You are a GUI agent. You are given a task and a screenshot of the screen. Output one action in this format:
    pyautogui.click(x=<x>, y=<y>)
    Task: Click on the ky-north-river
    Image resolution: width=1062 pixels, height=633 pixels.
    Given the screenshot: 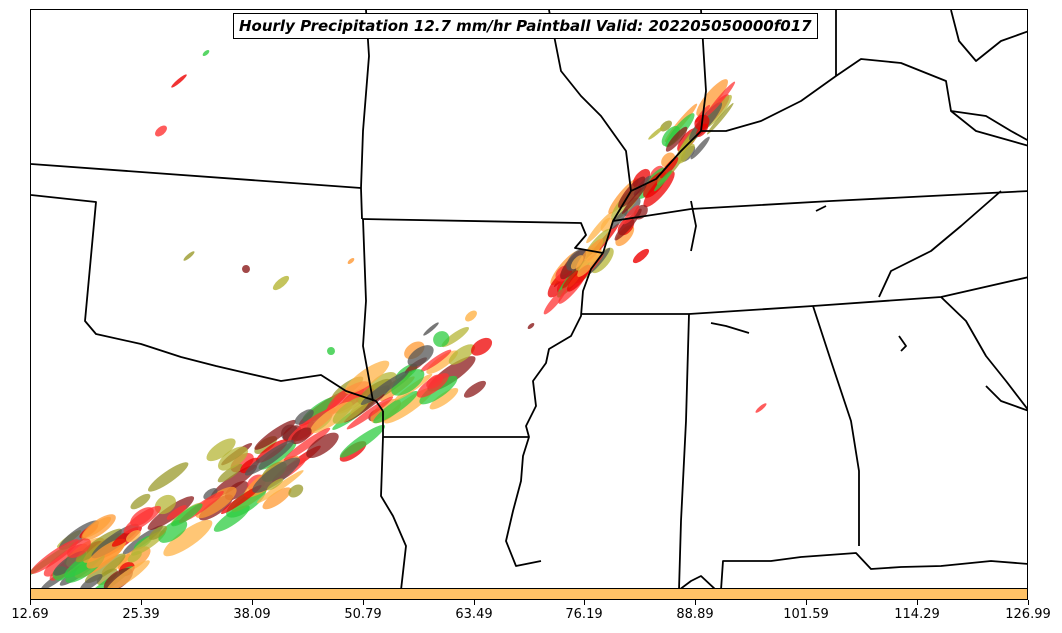 What is the action you would take?
    pyautogui.click(x=828, y=125)
    